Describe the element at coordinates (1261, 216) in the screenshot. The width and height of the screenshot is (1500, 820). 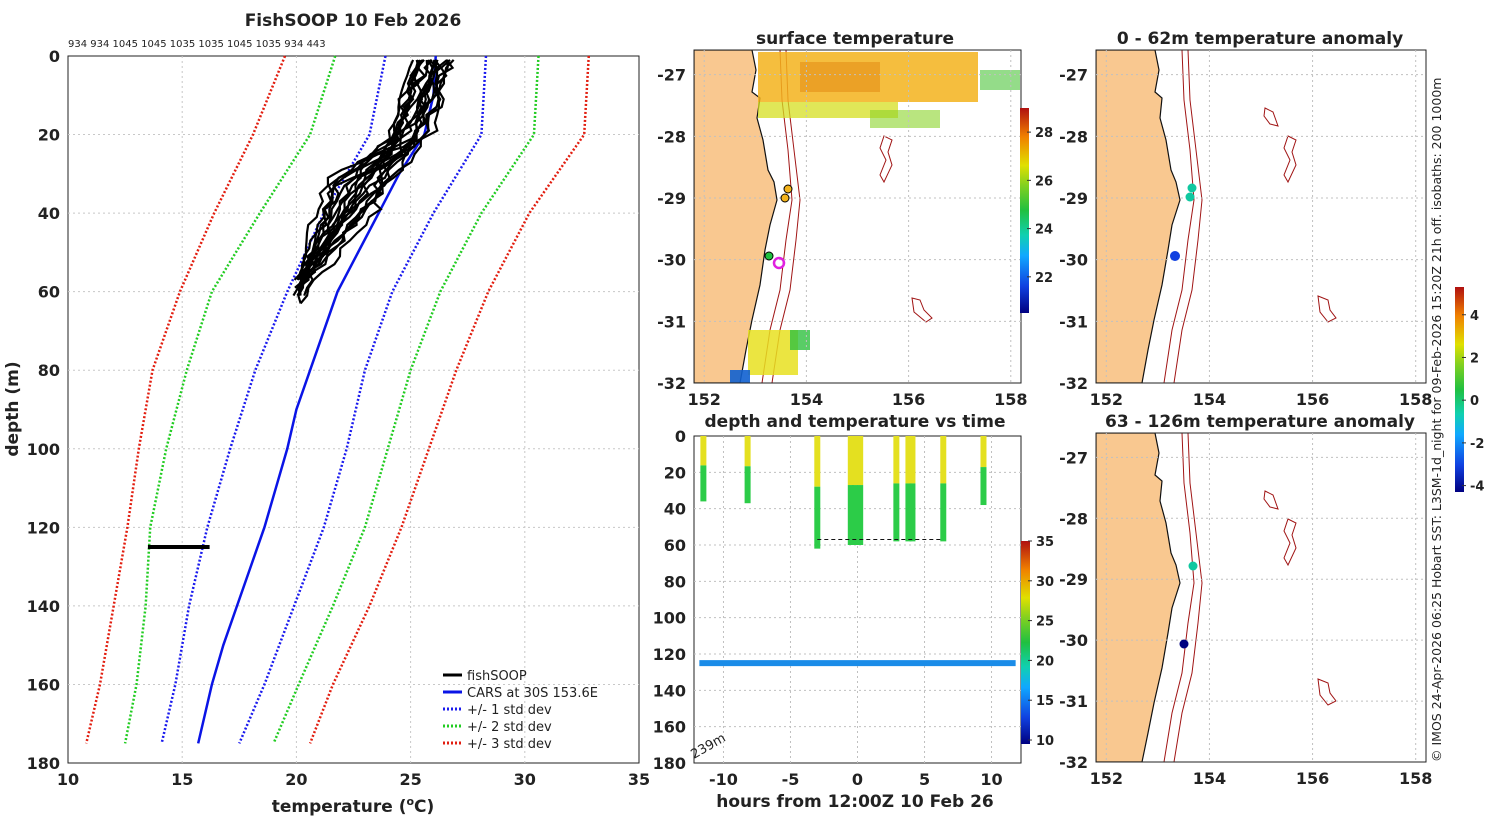
I see `anom1-axes-box` at that location.